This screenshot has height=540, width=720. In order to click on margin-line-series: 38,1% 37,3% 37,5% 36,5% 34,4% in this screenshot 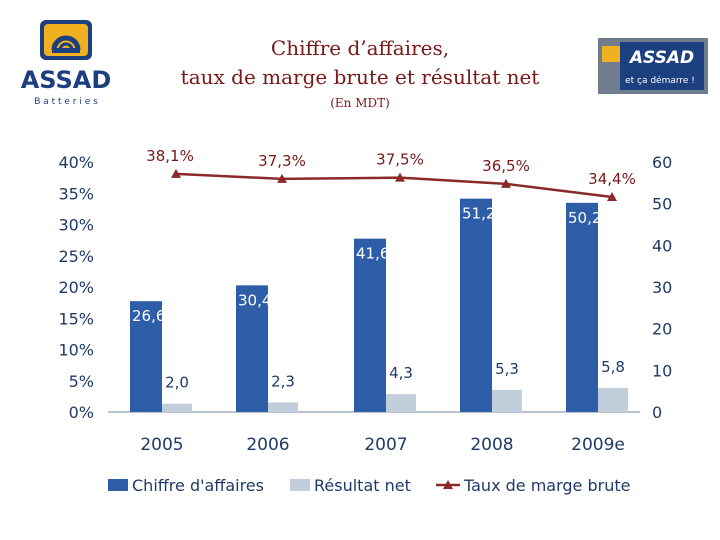, I will do `click(391, 174)`.